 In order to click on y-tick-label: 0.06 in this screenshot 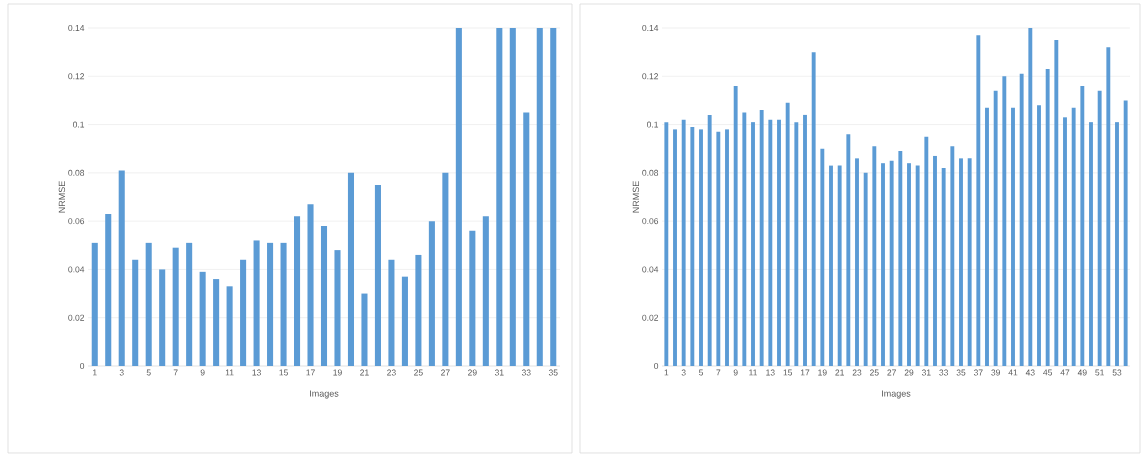, I will do `click(76, 221)`.